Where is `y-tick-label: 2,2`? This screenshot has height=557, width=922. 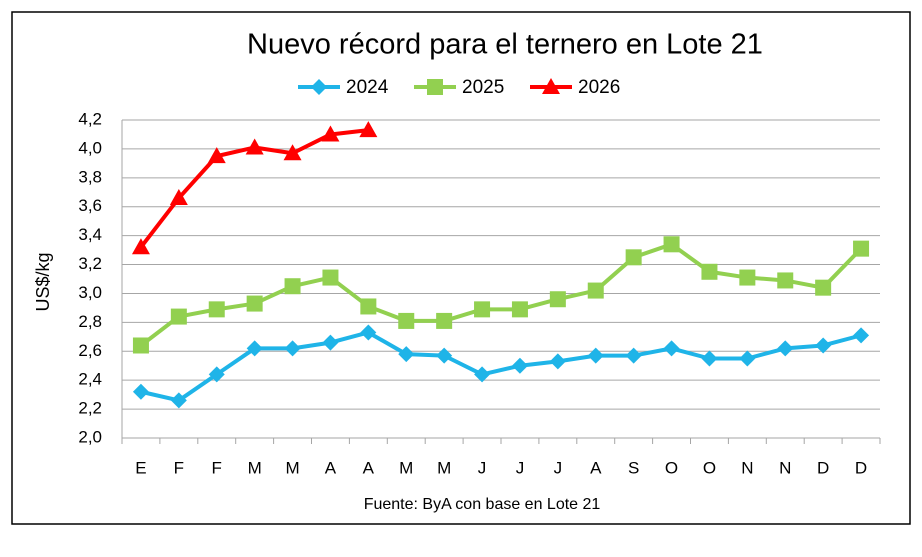
y-tick-label: 2,2 is located at coordinates (90, 408).